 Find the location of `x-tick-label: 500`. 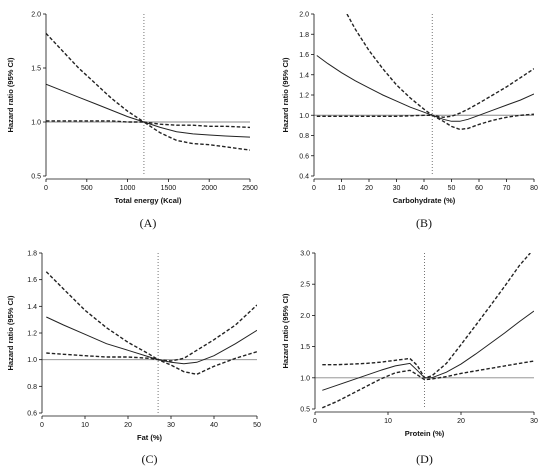

x-tick-label: 500 is located at coordinates (87, 188).